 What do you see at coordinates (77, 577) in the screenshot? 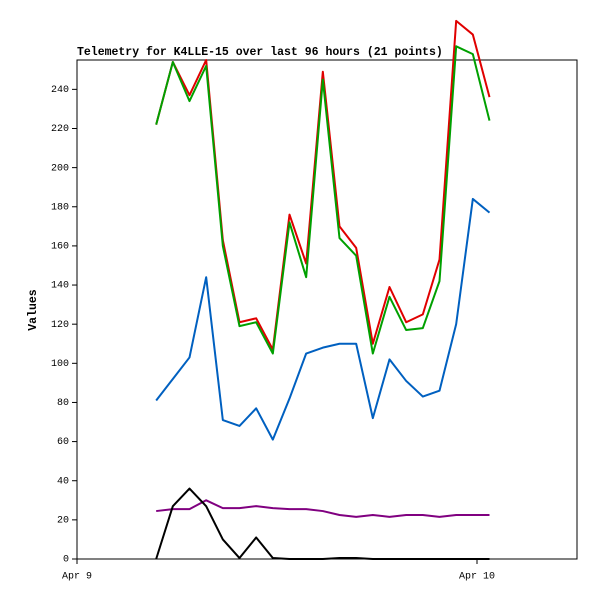
I see `x-tick-label: Apr 9` at bounding box center [77, 577].